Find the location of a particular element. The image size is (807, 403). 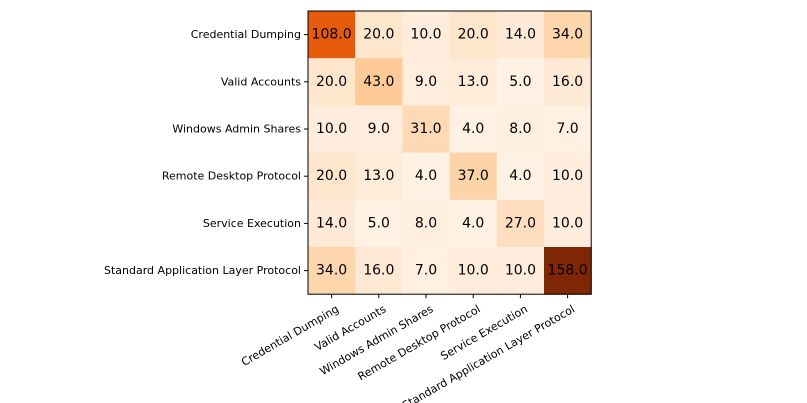

heatmap-cell-valid-accounts-windows-admin-shares is located at coordinates (426, 82).